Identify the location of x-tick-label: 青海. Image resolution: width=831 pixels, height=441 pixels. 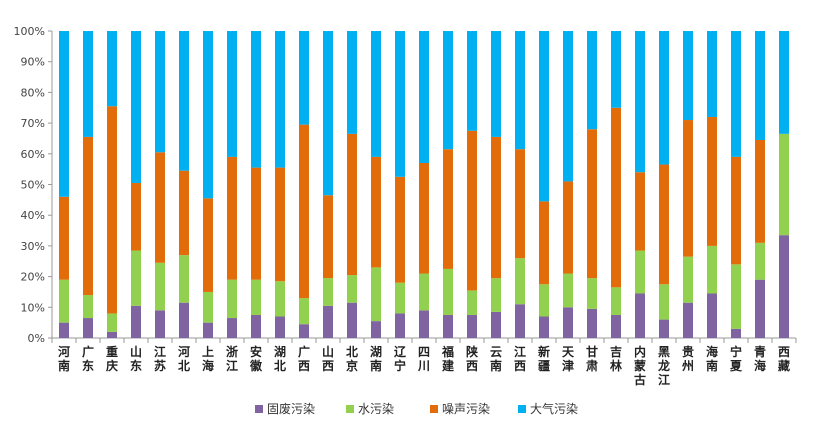
(760, 358).